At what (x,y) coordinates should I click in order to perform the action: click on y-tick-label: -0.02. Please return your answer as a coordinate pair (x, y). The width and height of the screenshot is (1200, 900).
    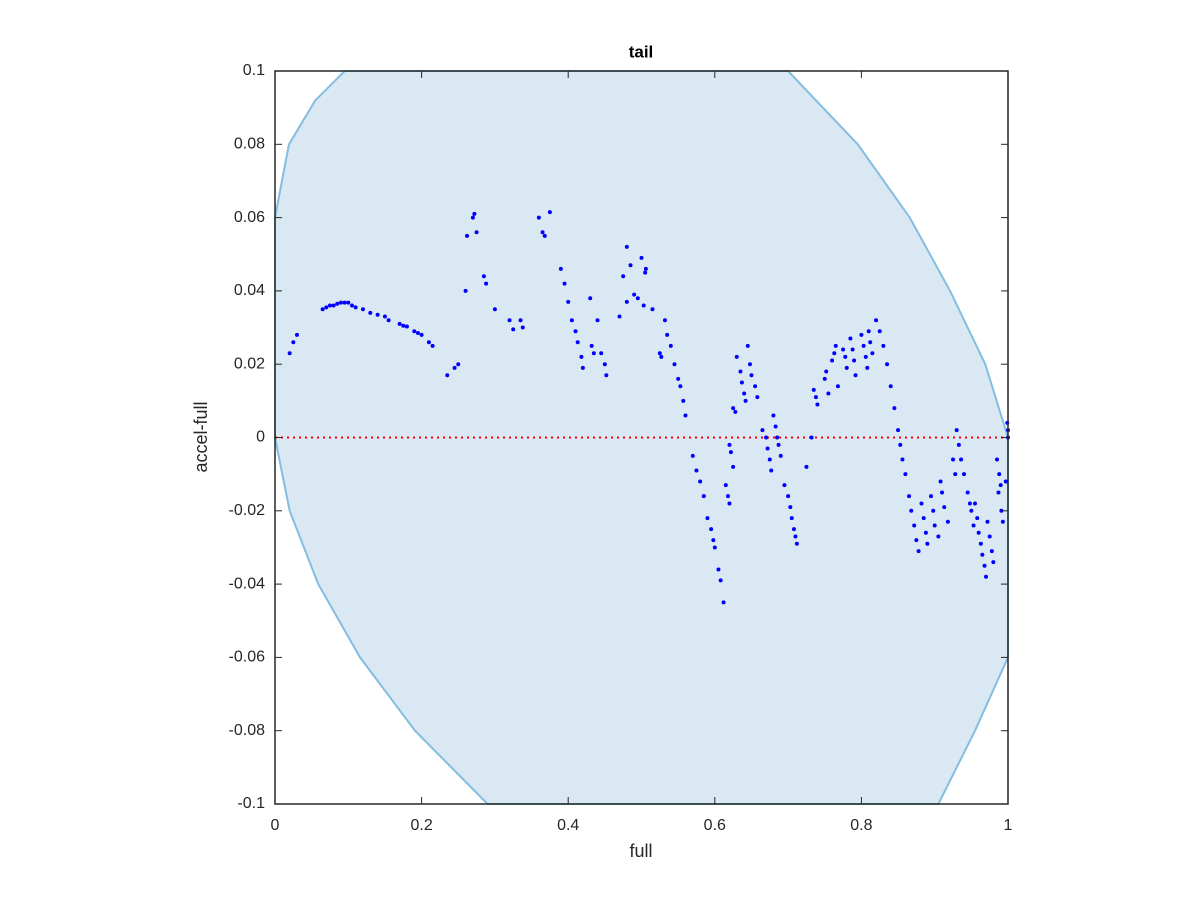
    Looking at the image, I should click on (247, 510).